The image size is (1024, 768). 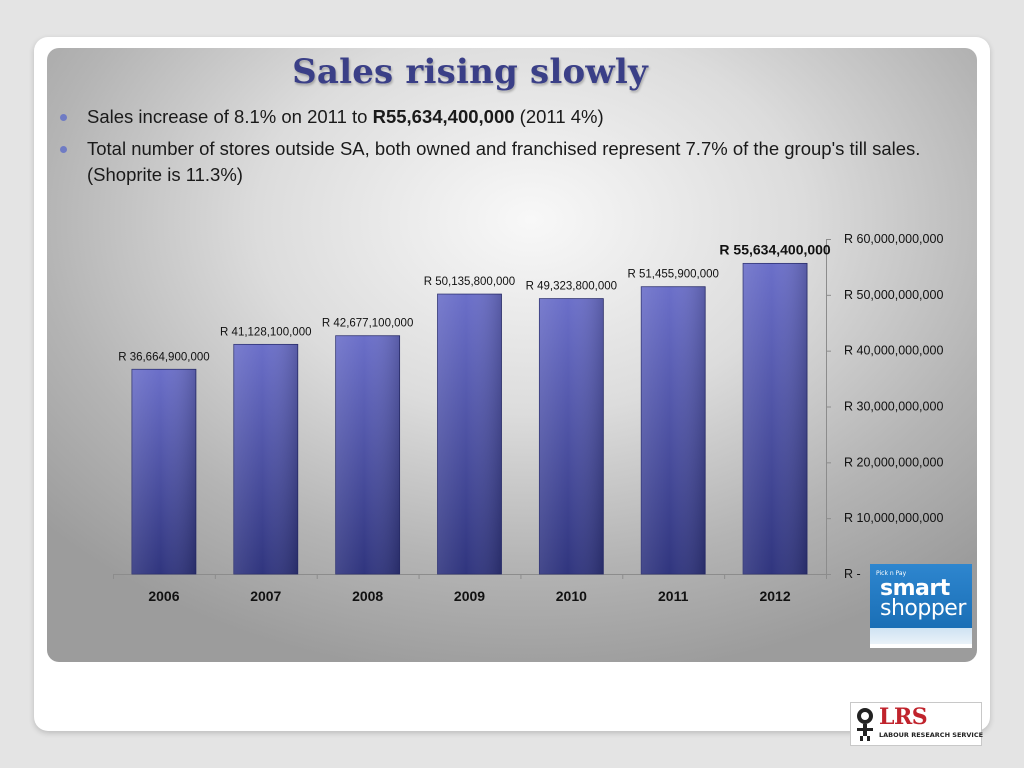 What do you see at coordinates (469, 596) in the screenshot?
I see `x-tick-label-2009: 2009` at bounding box center [469, 596].